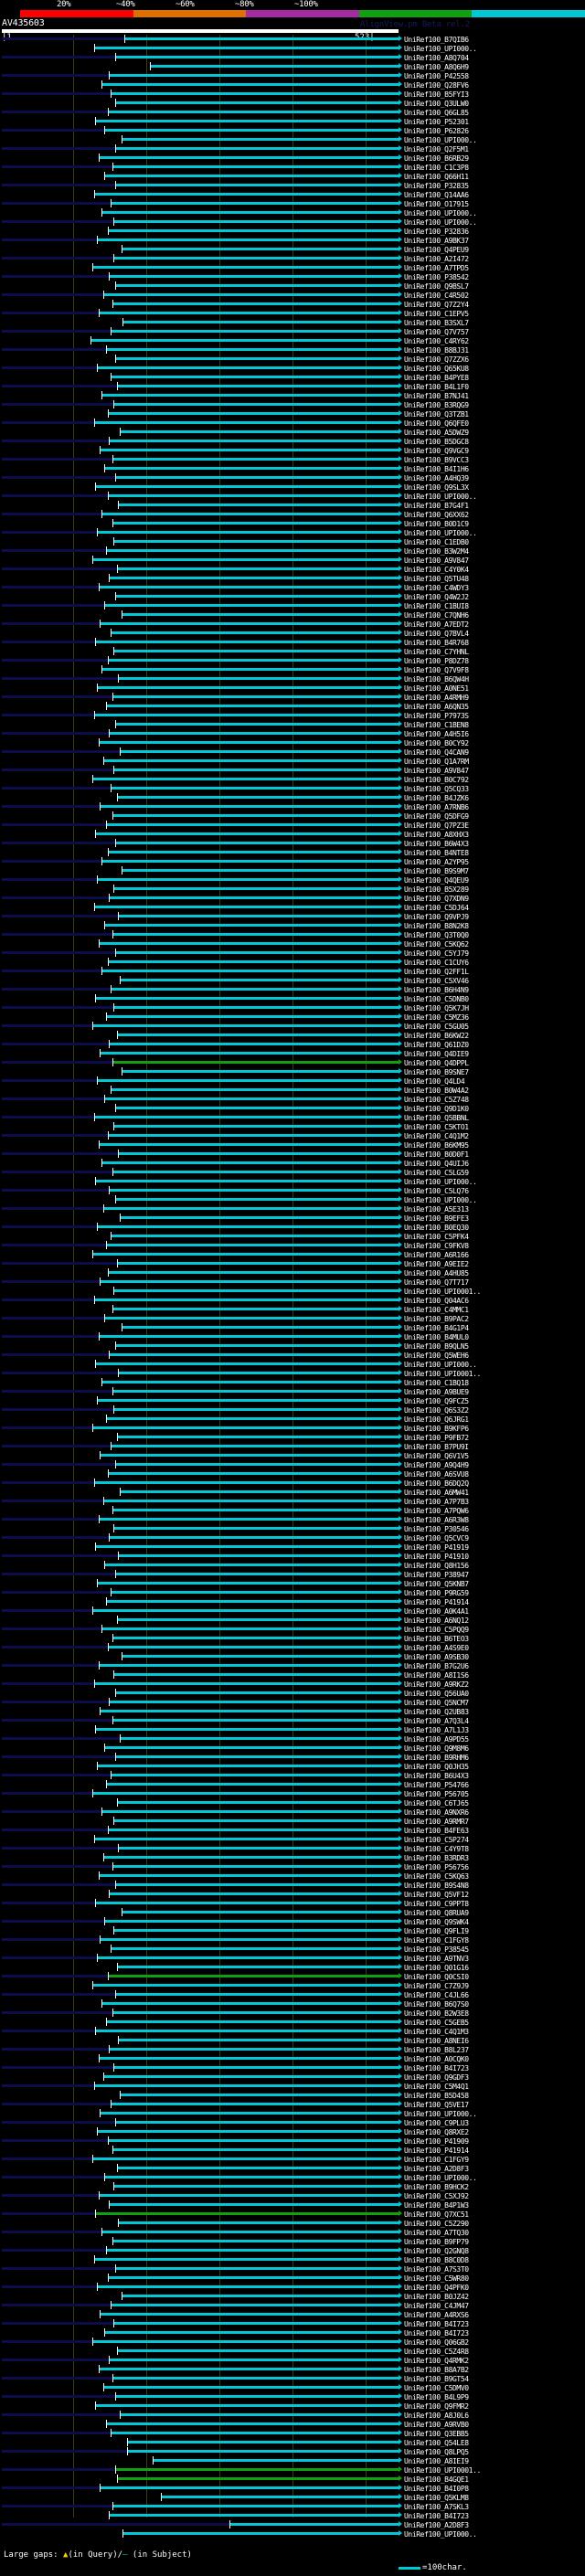  I want to click on alignment-row: UniRef100_A6QN35, so click(293, 706).